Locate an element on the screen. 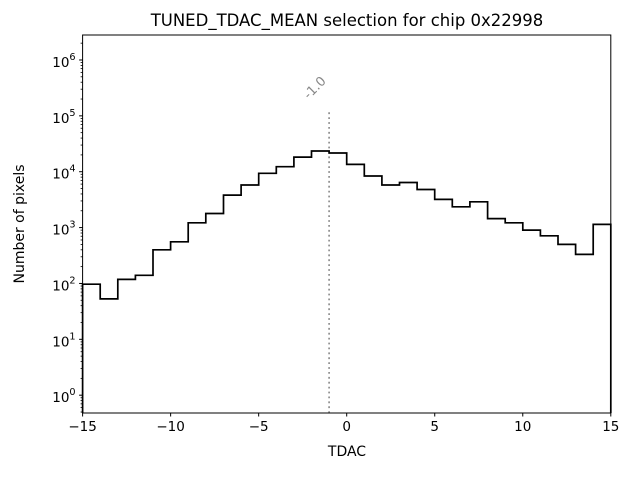  y-tick-label: 10² is located at coordinates (63, 284).